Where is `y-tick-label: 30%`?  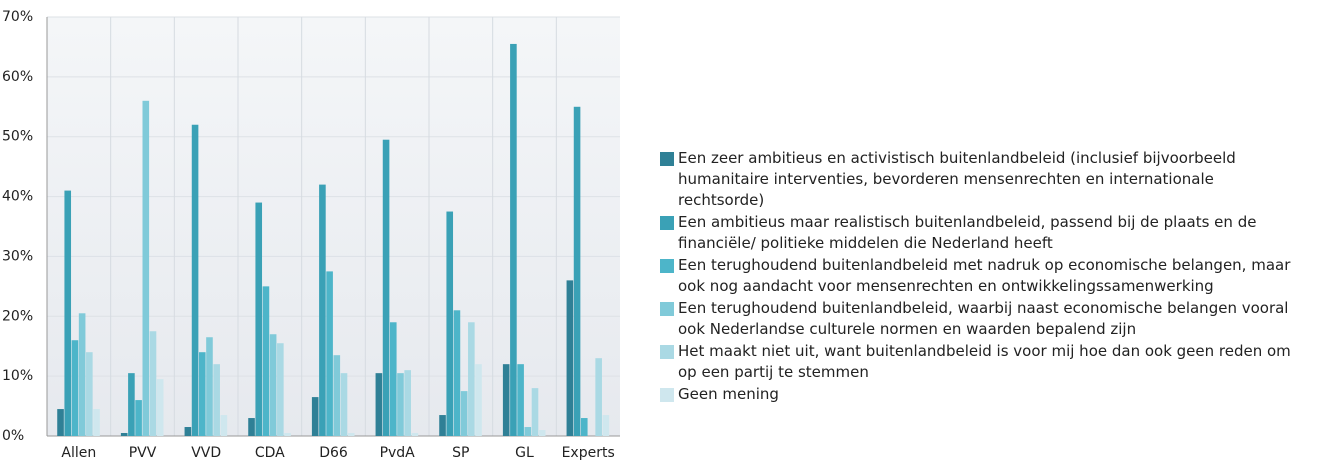
y-tick-label: 30% is located at coordinates (17, 256).